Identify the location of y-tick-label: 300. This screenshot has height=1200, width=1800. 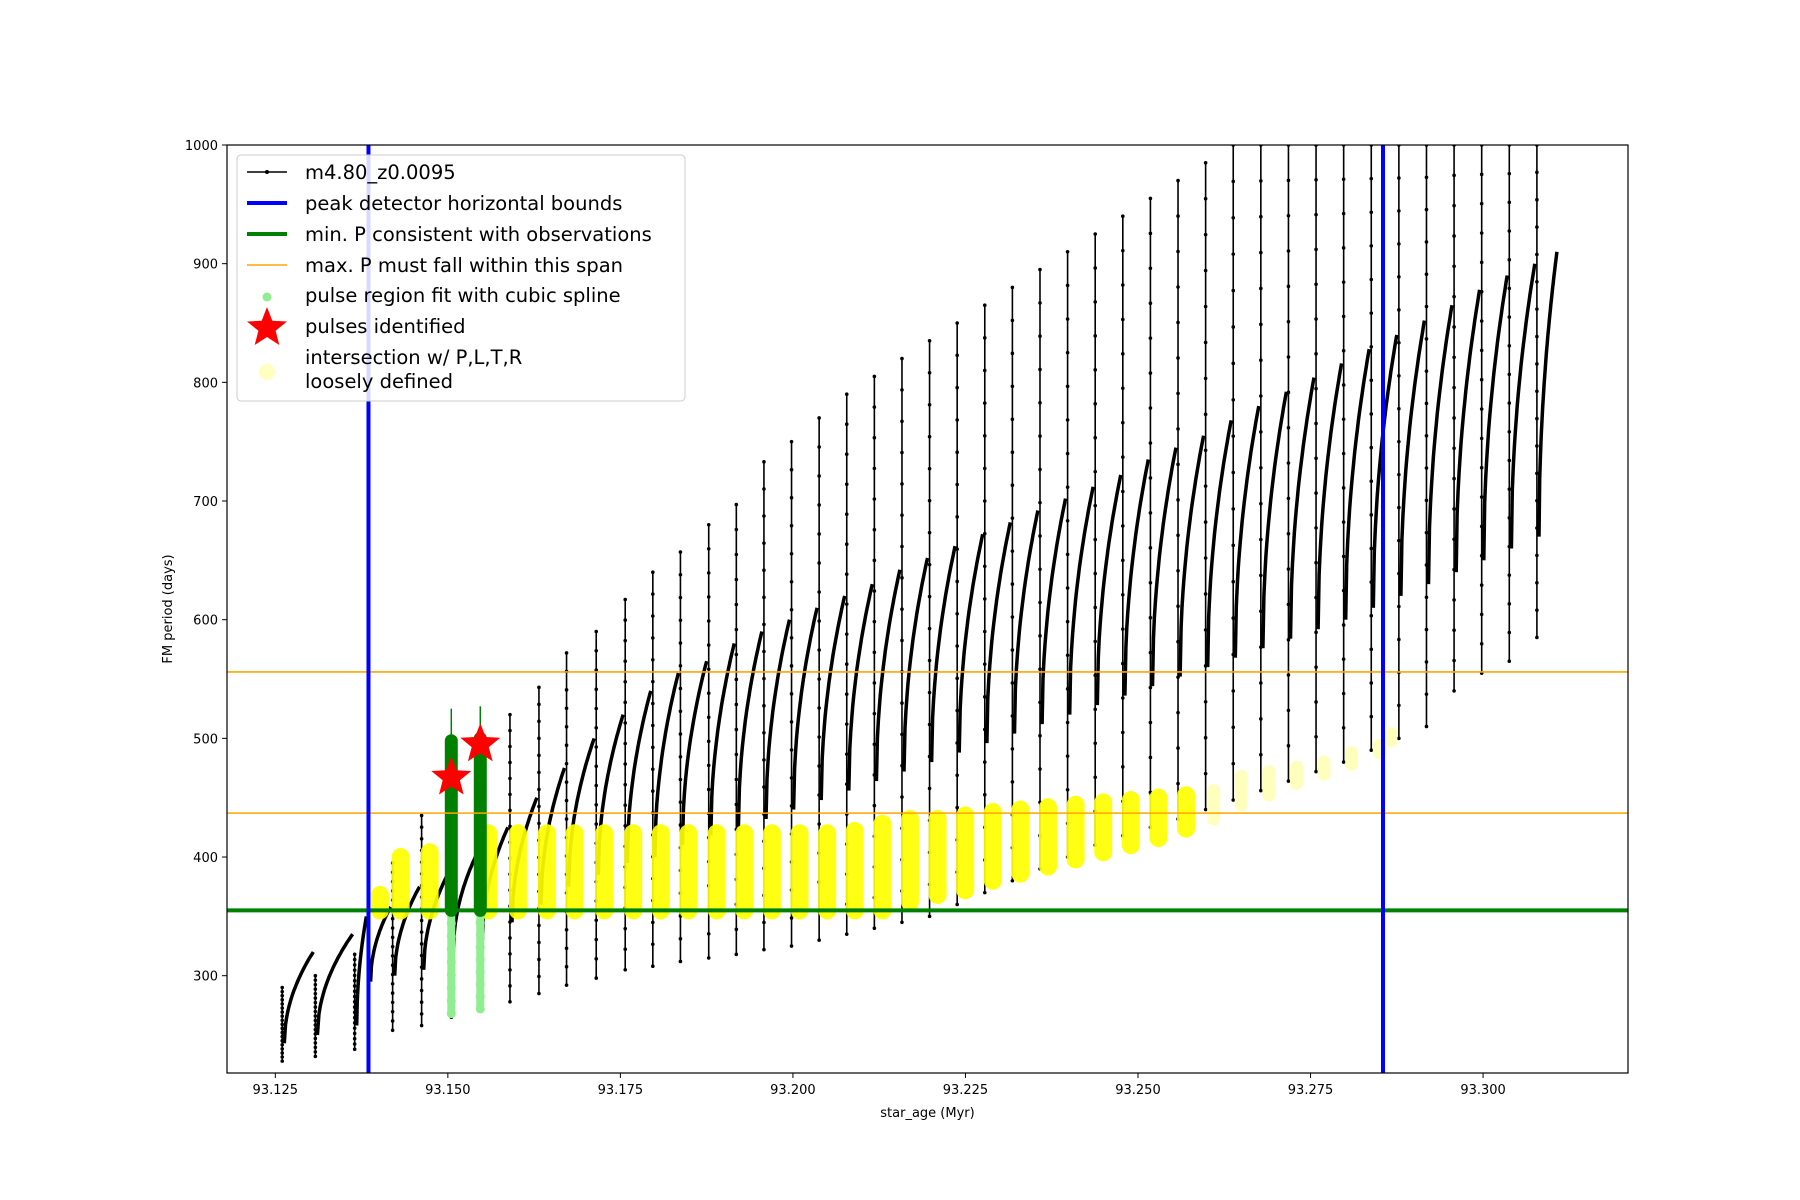
(205, 977).